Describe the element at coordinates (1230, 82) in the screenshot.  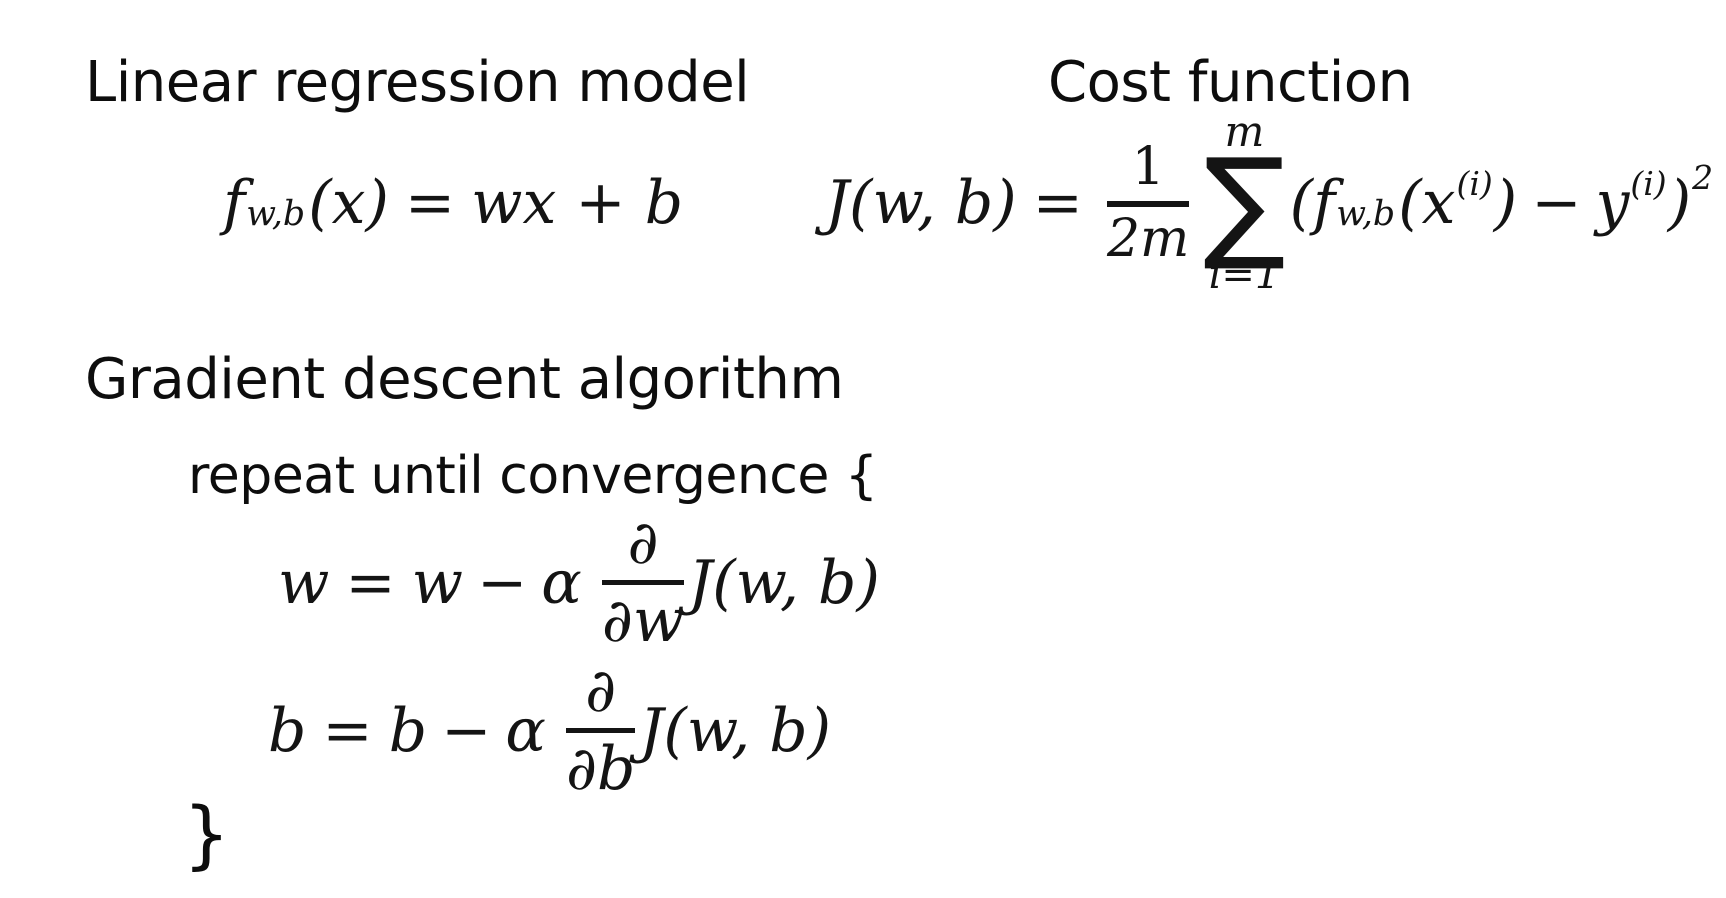
I see `cost-function-heading: Cost function` at that location.